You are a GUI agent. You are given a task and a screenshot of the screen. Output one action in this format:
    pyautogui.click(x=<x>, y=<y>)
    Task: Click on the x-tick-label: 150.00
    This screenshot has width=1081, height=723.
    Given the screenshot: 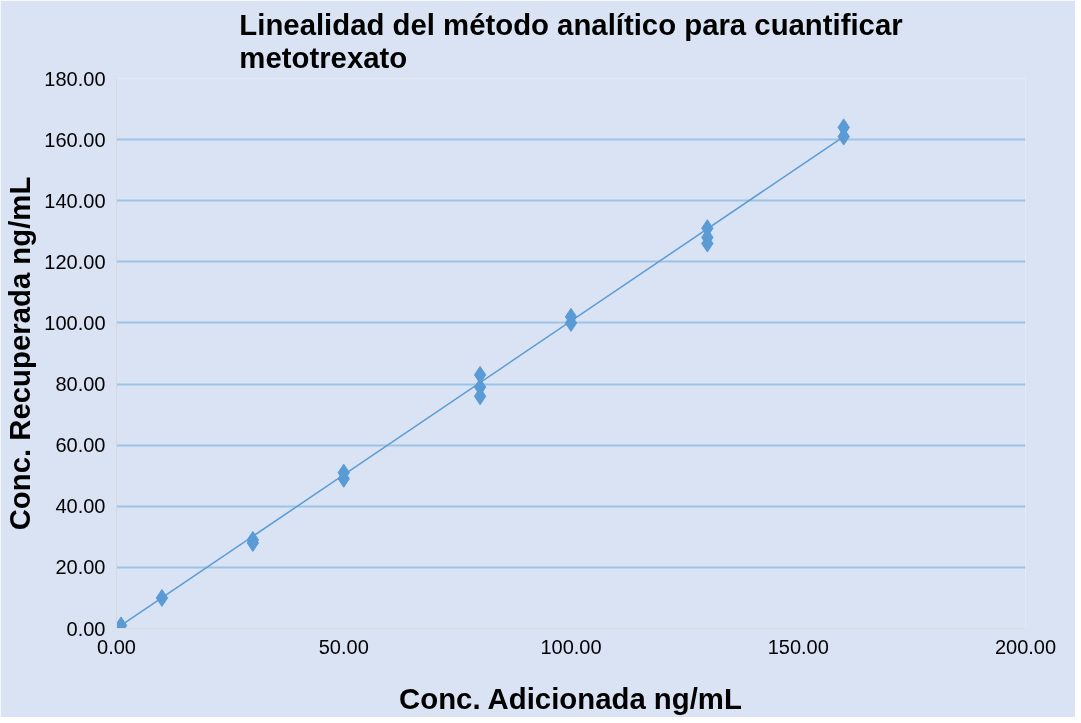 What is the action you would take?
    pyautogui.click(x=798, y=646)
    